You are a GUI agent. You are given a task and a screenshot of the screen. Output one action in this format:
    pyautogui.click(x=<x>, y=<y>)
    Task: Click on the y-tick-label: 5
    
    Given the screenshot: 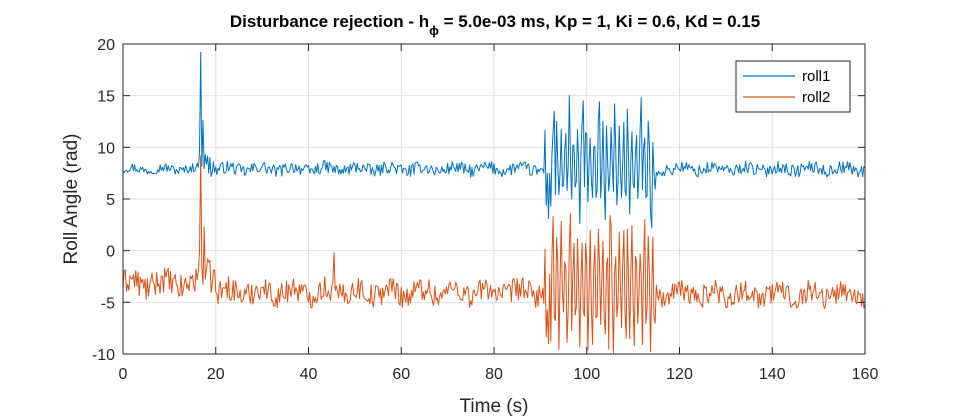 What is the action you would take?
    pyautogui.click(x=110, y=200)
    